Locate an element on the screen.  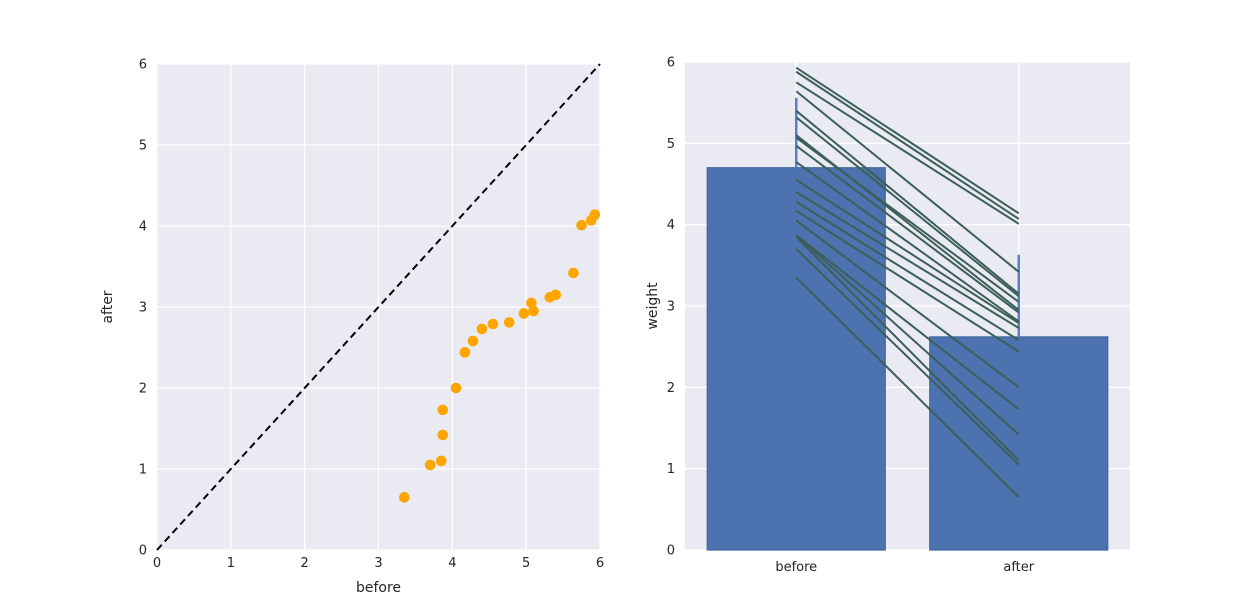
right-y-tick-label: 3 is located at coordinates (671, 307).